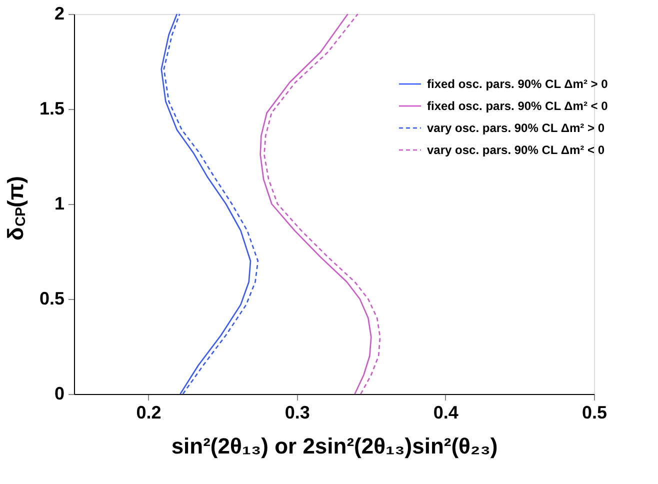 The width and height of the screenshot is (658, 484). Describe the element at coordinates (59, 204) in the screenshot. I see `y-tick-label: 1` at that location.